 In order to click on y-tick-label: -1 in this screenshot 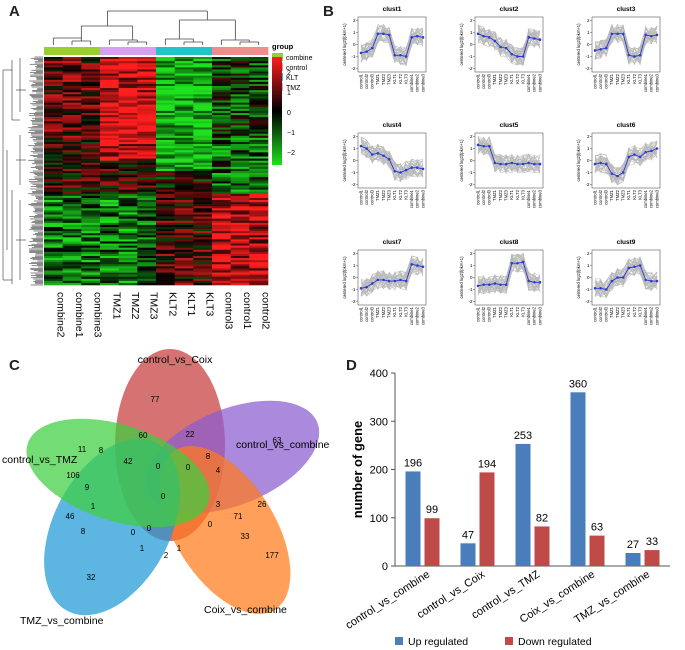, I will do `click(470, 289)`.